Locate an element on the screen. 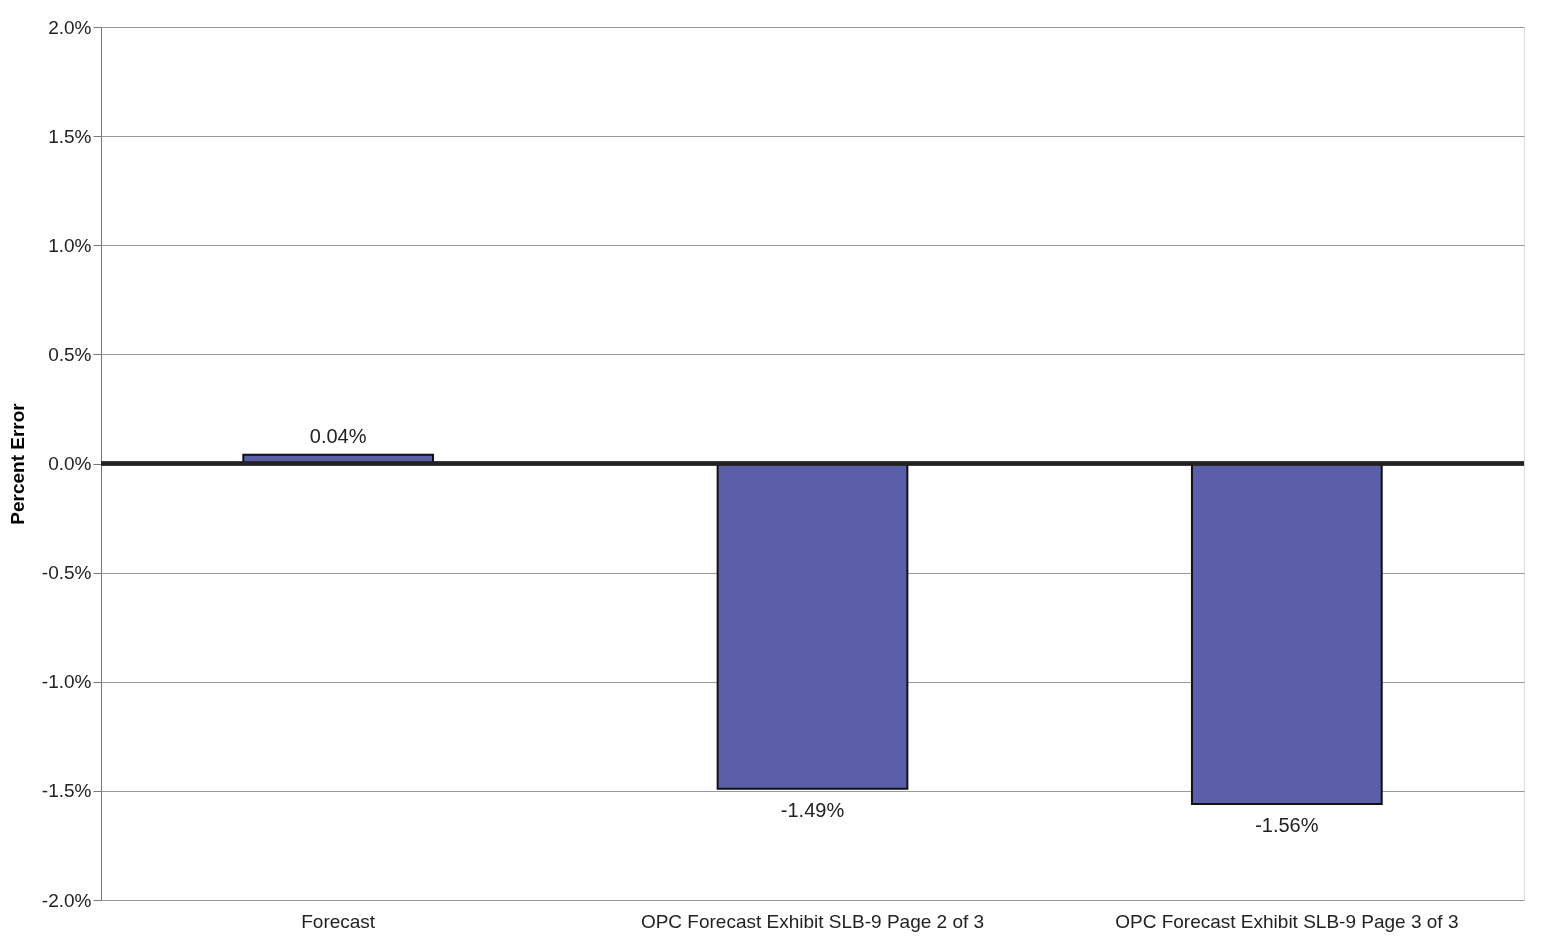 This screenshot has height=947, width=1542. y-tick-label: -1.0% is located at coordinates (66, 682).